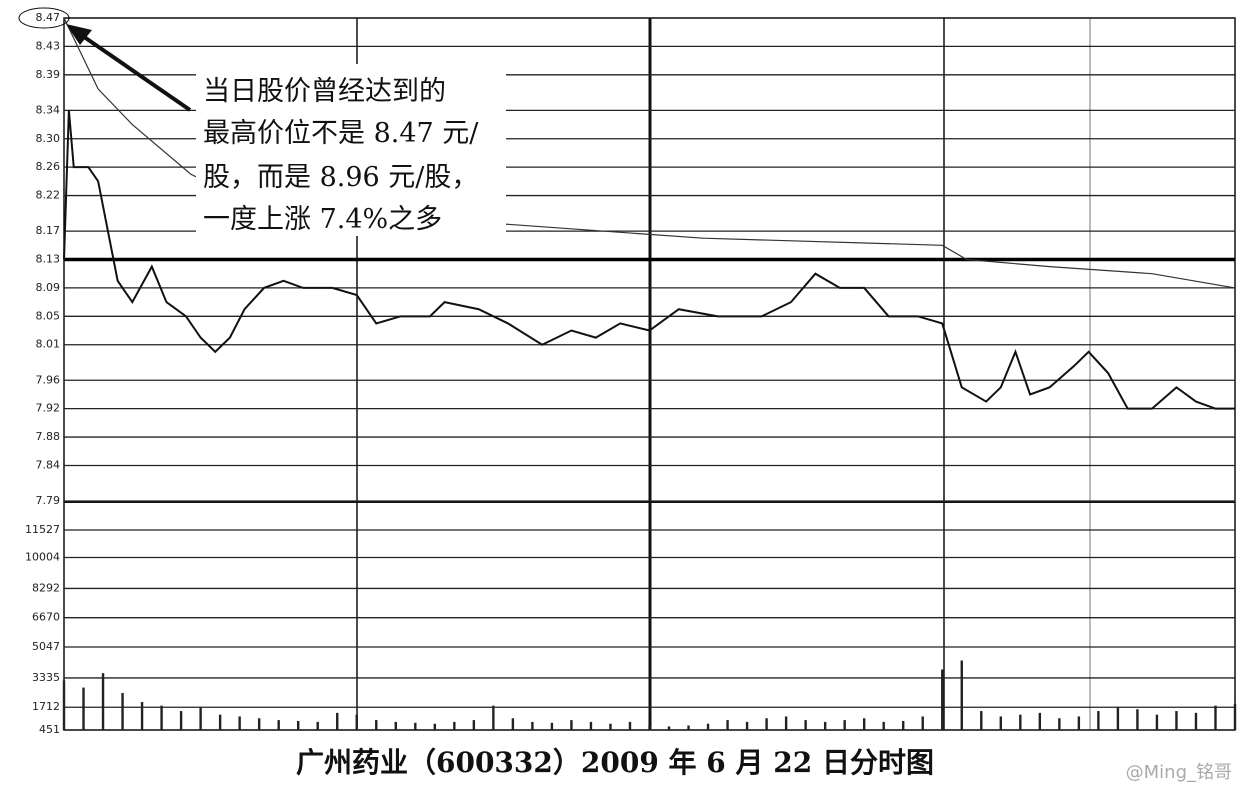  What do you see at coordinates (48, 166) in the screenshot?
I see `y-tick-label: 8.26` at bounding box center [48, 166].